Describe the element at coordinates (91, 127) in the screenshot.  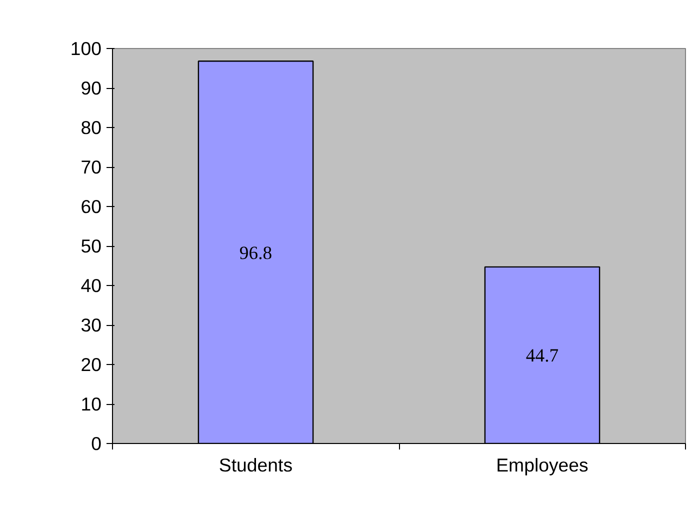
I see `y-tick-label: 80` at that location.